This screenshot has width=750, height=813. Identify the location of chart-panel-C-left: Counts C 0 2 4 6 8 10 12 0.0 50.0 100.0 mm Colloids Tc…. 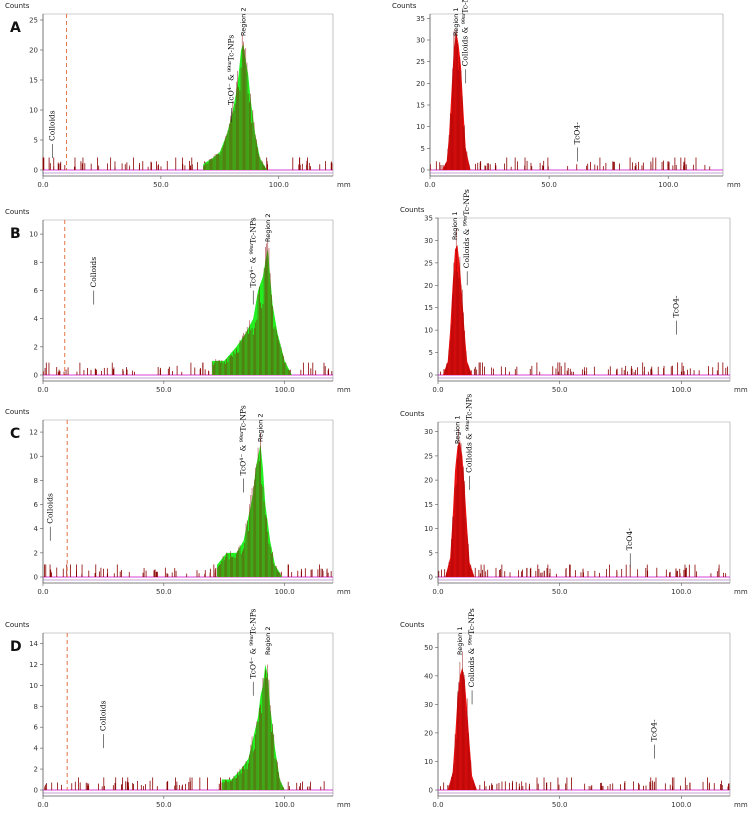
(178, 500).